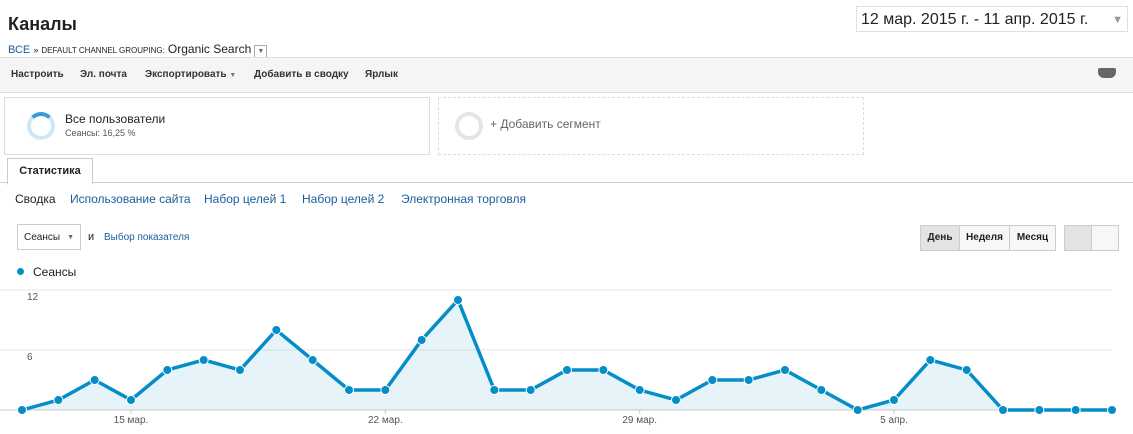 This screenshot has width=1133, height=434. What do you see at coordinates (100, 133) in the screenshot?
I see `segment-detail: Сеансы: 16,25 %` at bounding box center [100, 133].